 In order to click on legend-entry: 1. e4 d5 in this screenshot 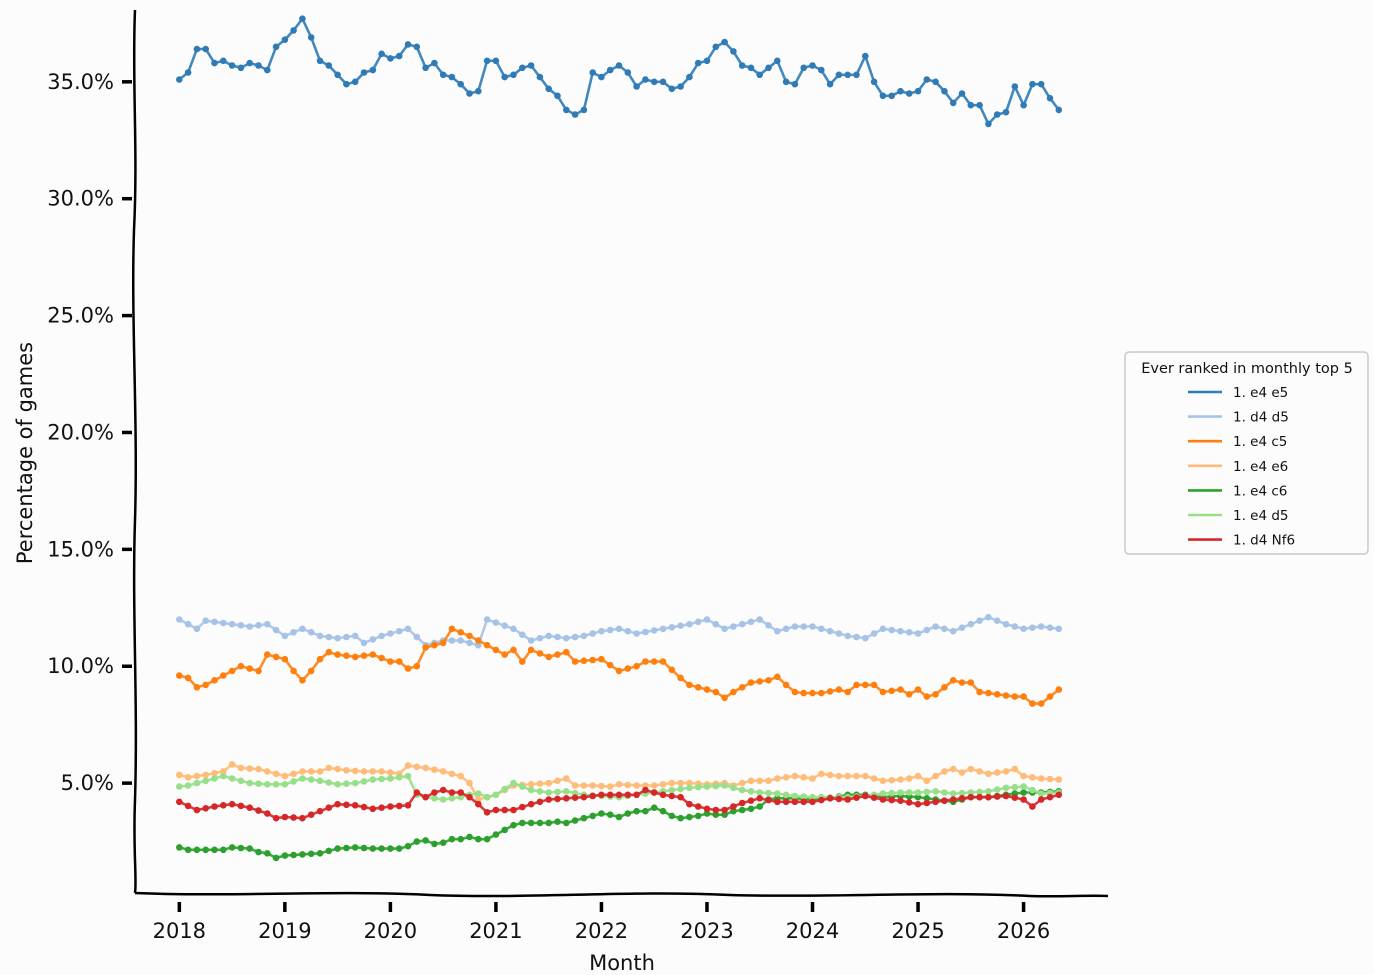, I will do `click(1261, 516)`.